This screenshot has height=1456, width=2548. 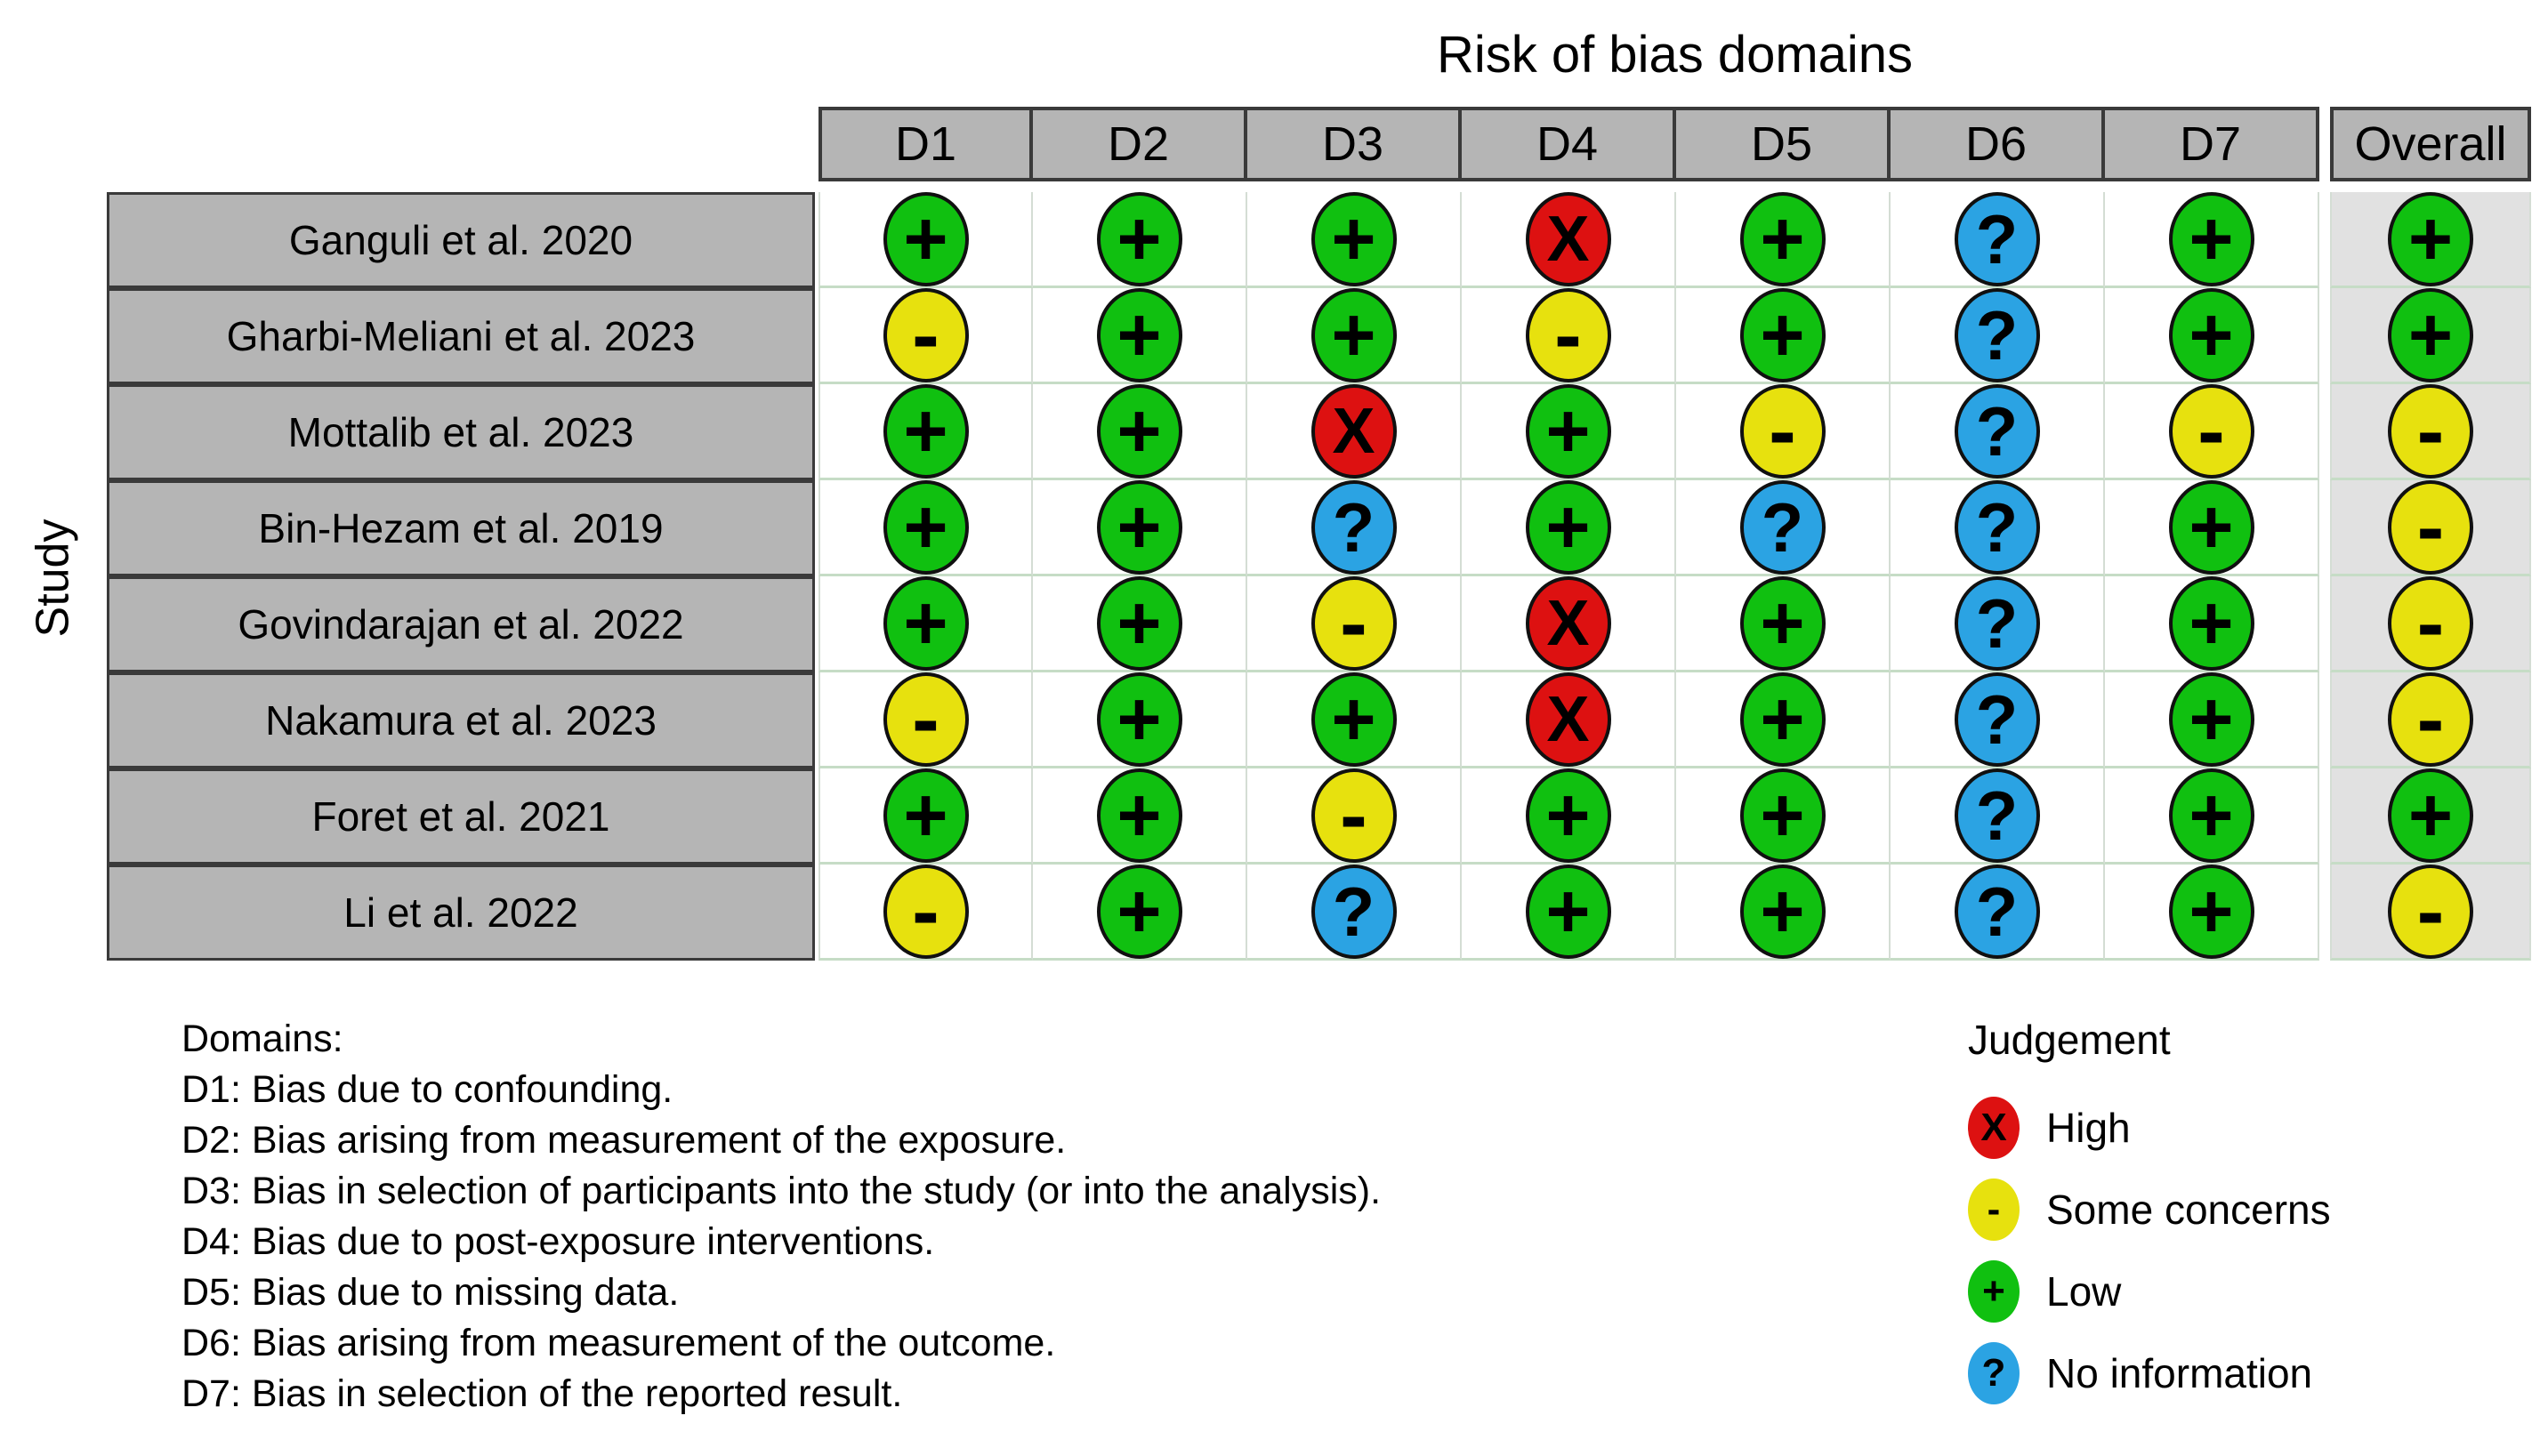 What do you see at coordinates (1675, 55) in the screenshot?
I see `figure-title: Risk of bias domains` at bounding box center [1675, 55].